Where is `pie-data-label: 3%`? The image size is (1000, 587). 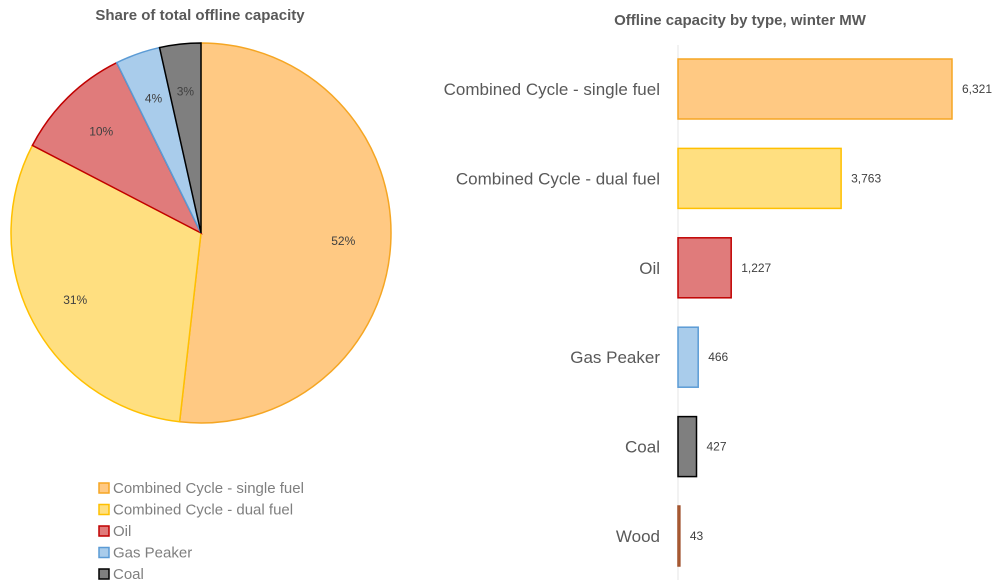
pie-data-label: 3% is located at coordinates (186, 91).